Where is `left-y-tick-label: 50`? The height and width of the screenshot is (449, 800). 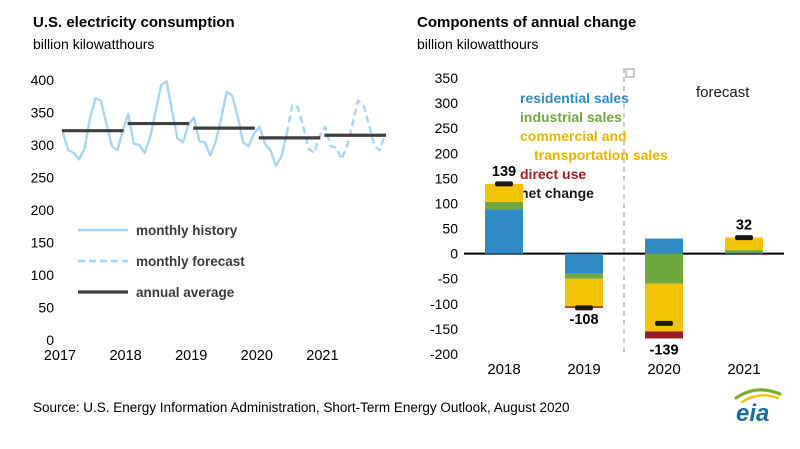 left-y-tick-label: 50 is located at coordinates (46, 308).